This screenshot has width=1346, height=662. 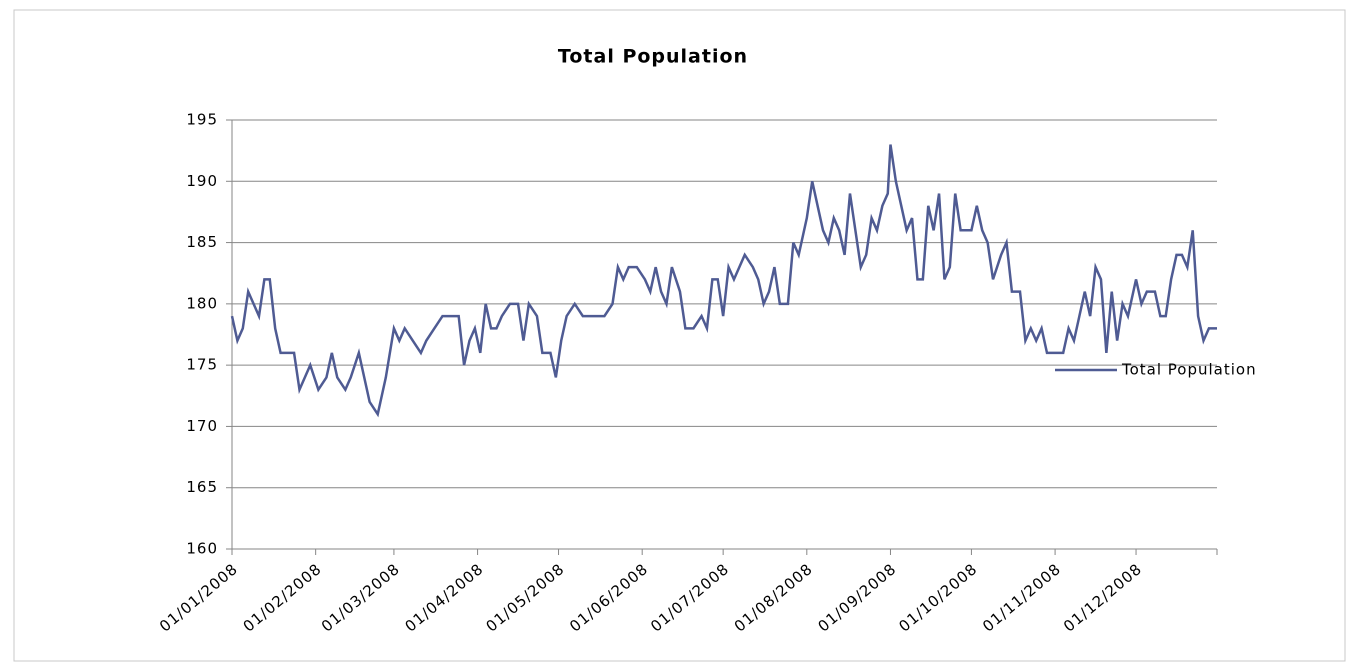 What do you see at coordinates (653, 57) in the screenshot?
I see `chart-title: Total Population` at bounding box center [653, 57].